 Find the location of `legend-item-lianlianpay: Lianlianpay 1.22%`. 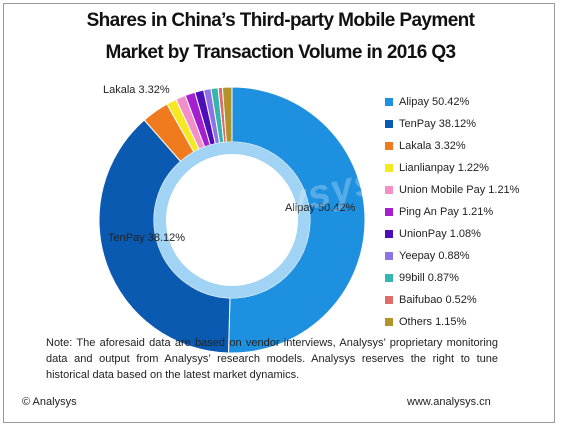

legend-item-lianlianpay: Lianlianpay 1.22% is located at coordinates (470, 168).